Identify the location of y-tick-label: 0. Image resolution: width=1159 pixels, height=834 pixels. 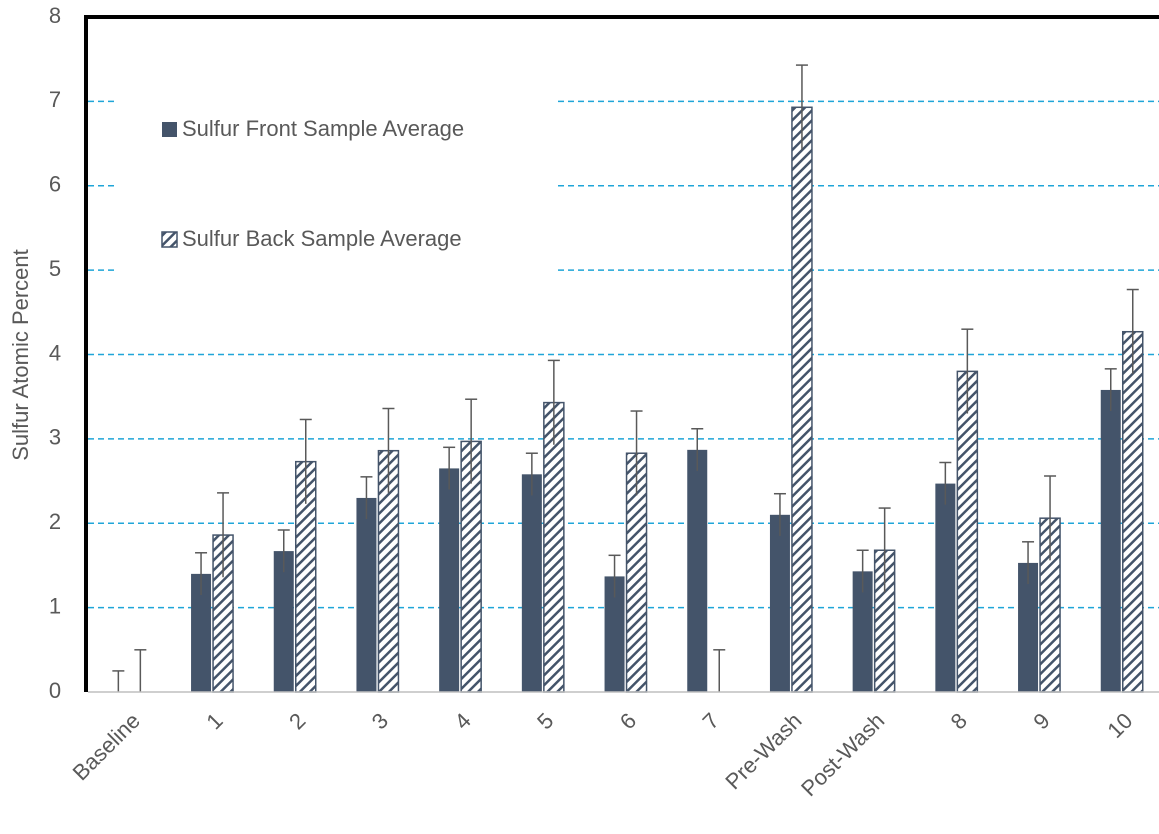
(55, 690).